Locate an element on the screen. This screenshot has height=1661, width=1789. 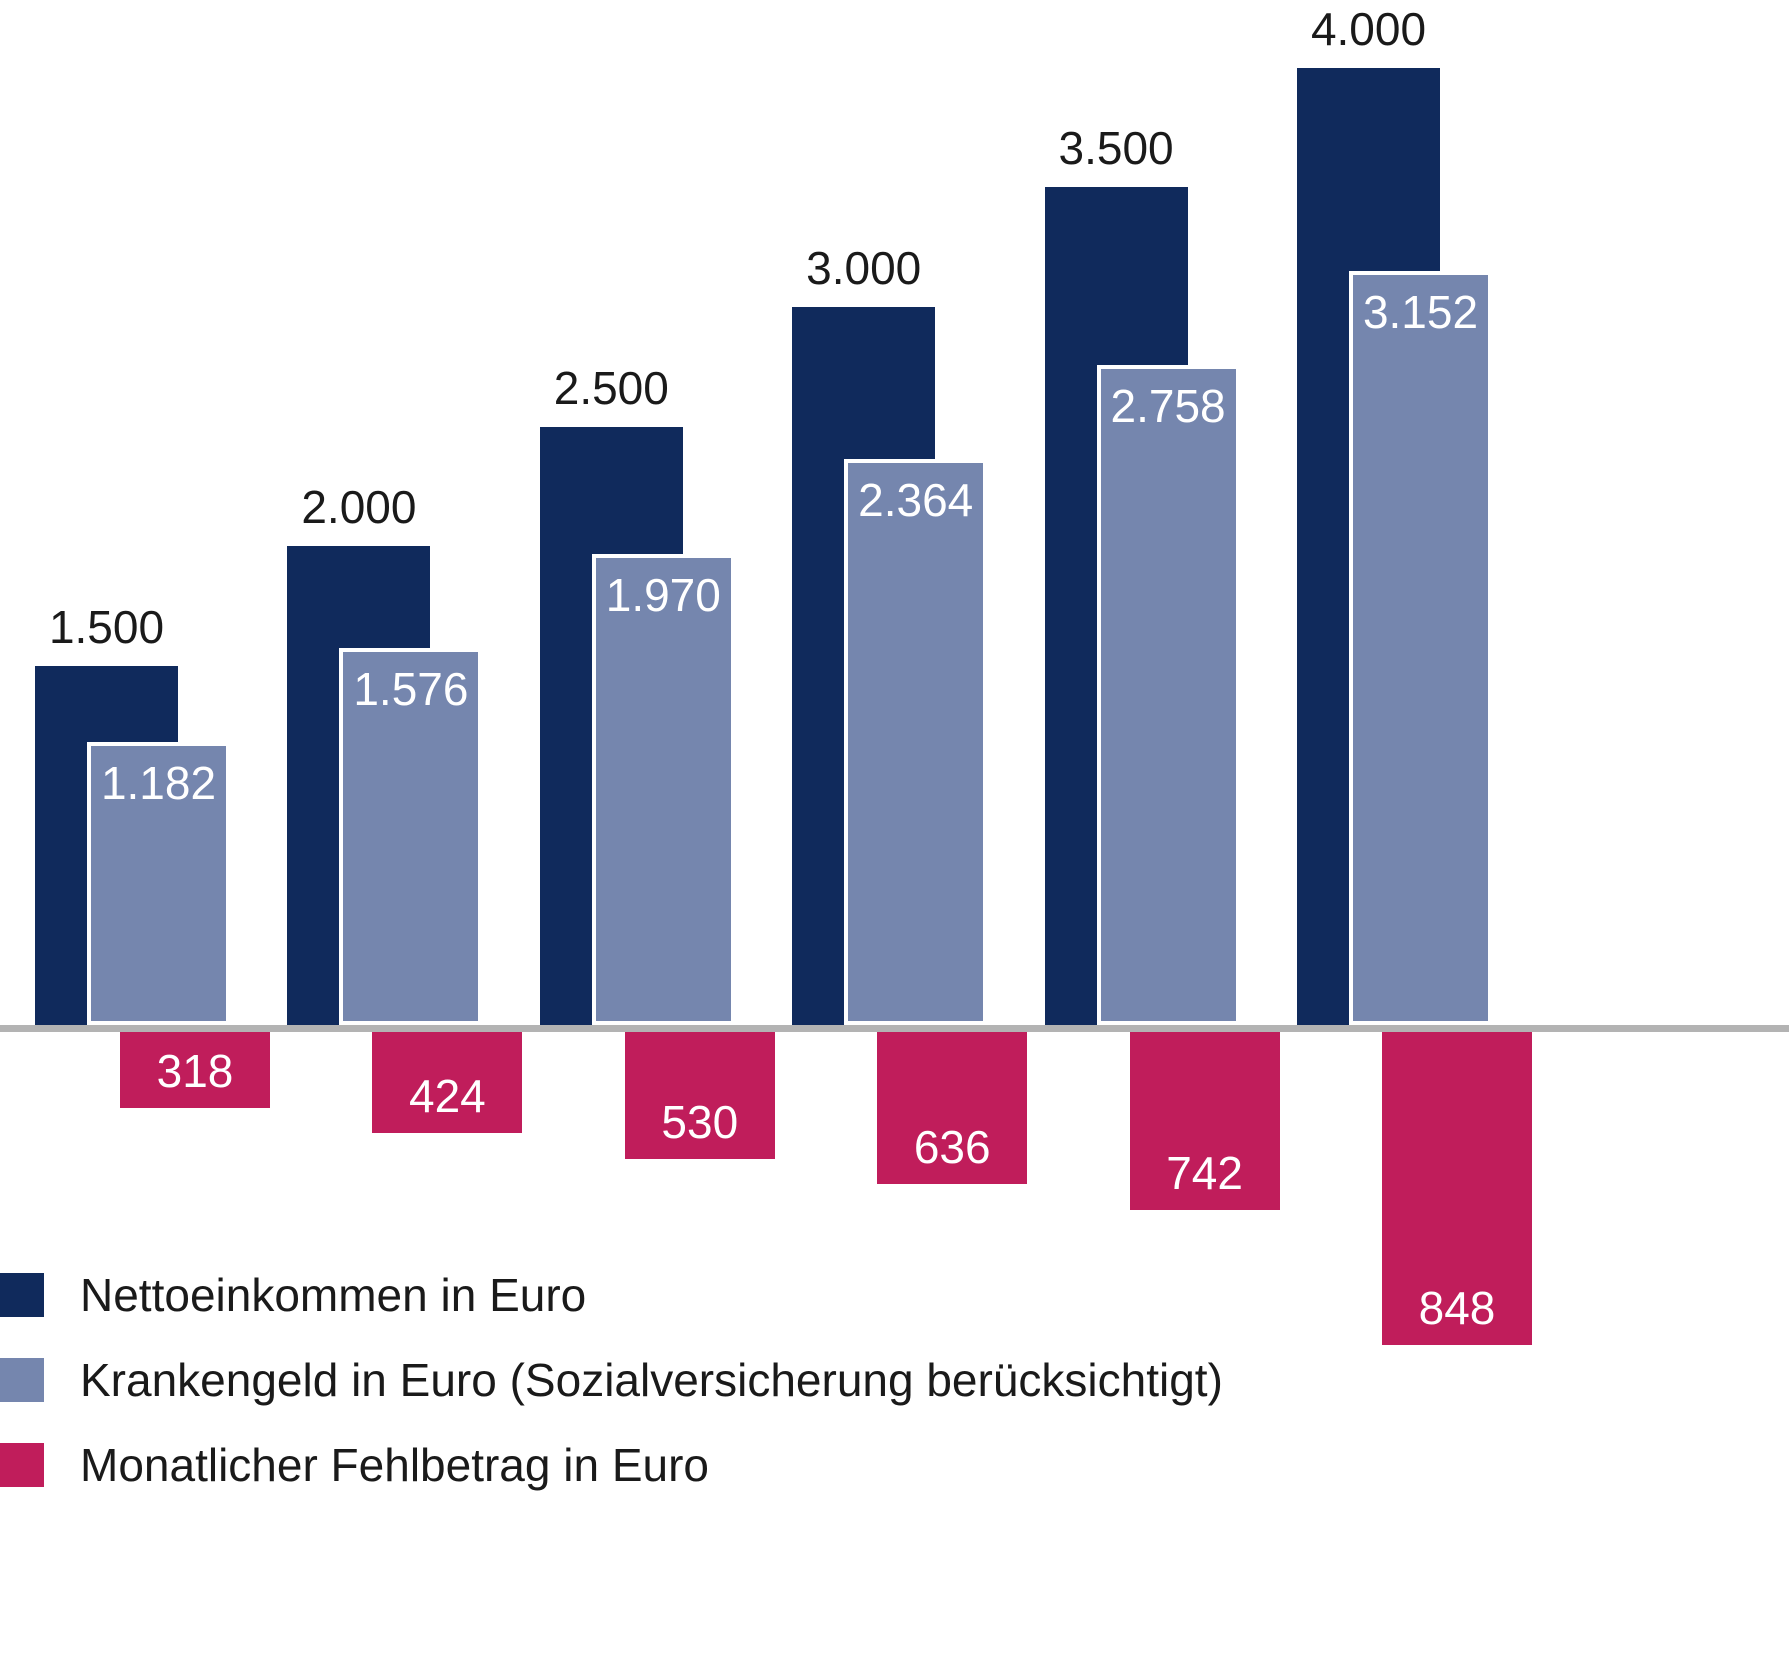
krankengeld-value-label: 2.364 is located at coordinates (916, 500).